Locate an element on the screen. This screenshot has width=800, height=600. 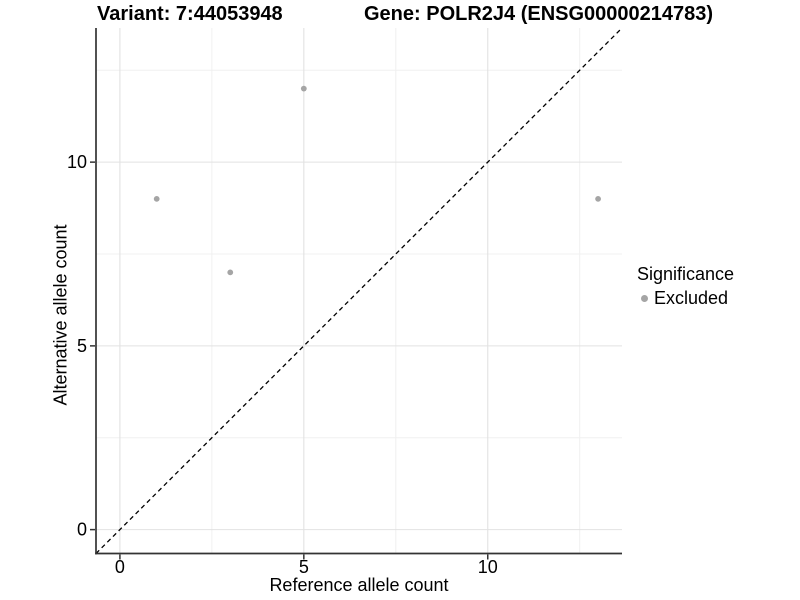
y-tick-label: 10 is located at coordinates (77, 162).